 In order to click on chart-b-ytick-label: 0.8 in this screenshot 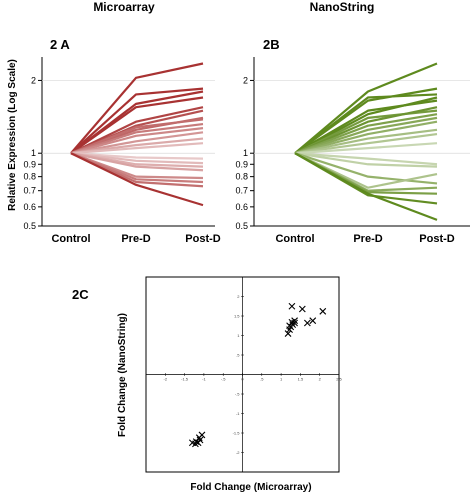, I will do `click(241, 177)`.